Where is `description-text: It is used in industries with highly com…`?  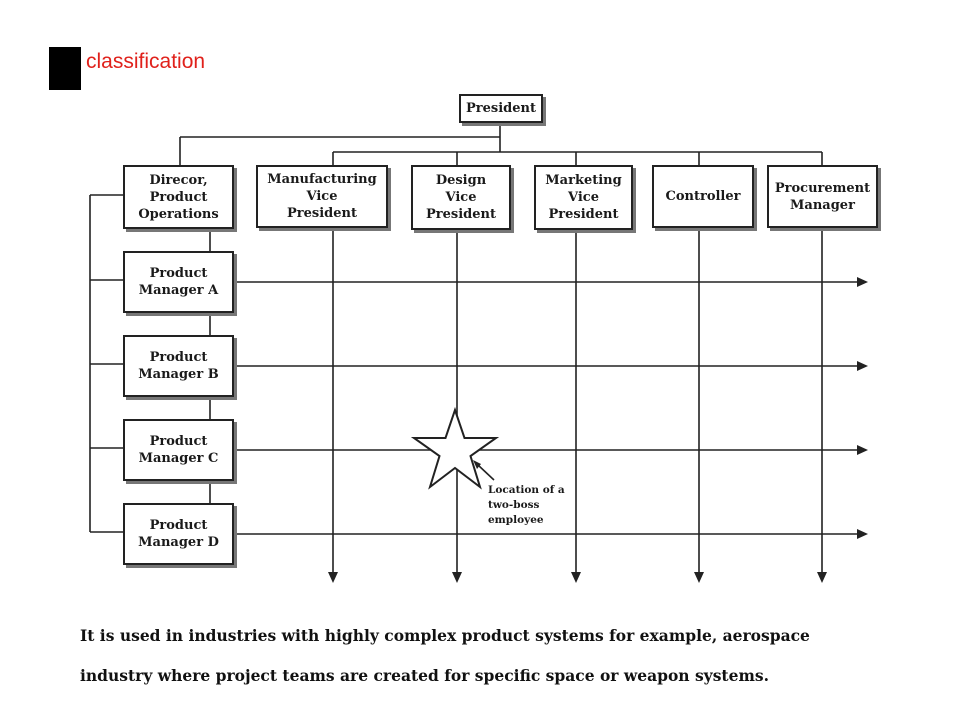 description-text: It is used in industries with highly com… is located at coordinates (505, 656).